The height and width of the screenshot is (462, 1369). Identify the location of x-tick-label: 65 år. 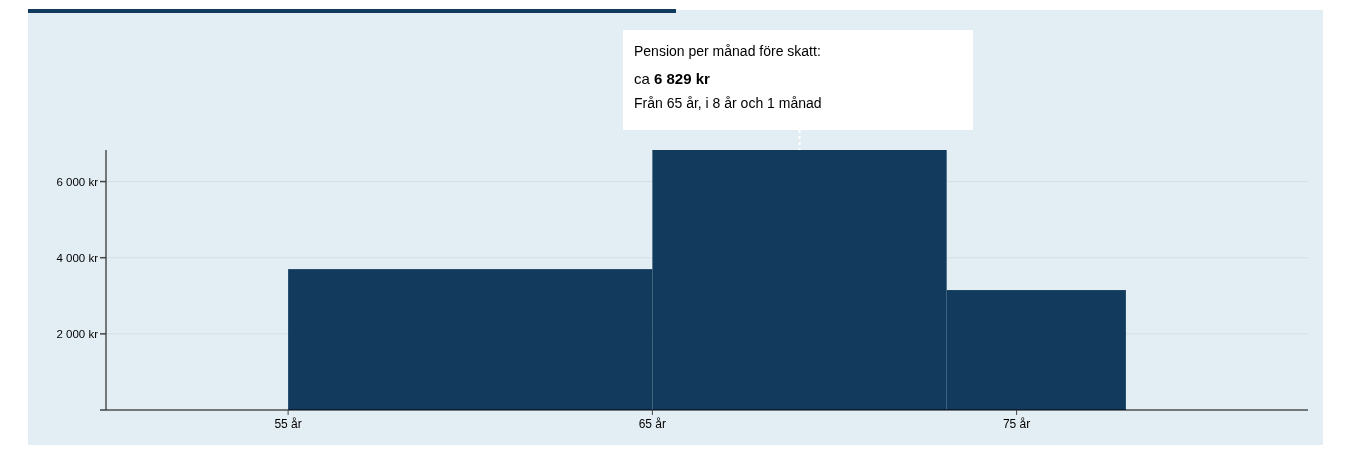
(652, 424).